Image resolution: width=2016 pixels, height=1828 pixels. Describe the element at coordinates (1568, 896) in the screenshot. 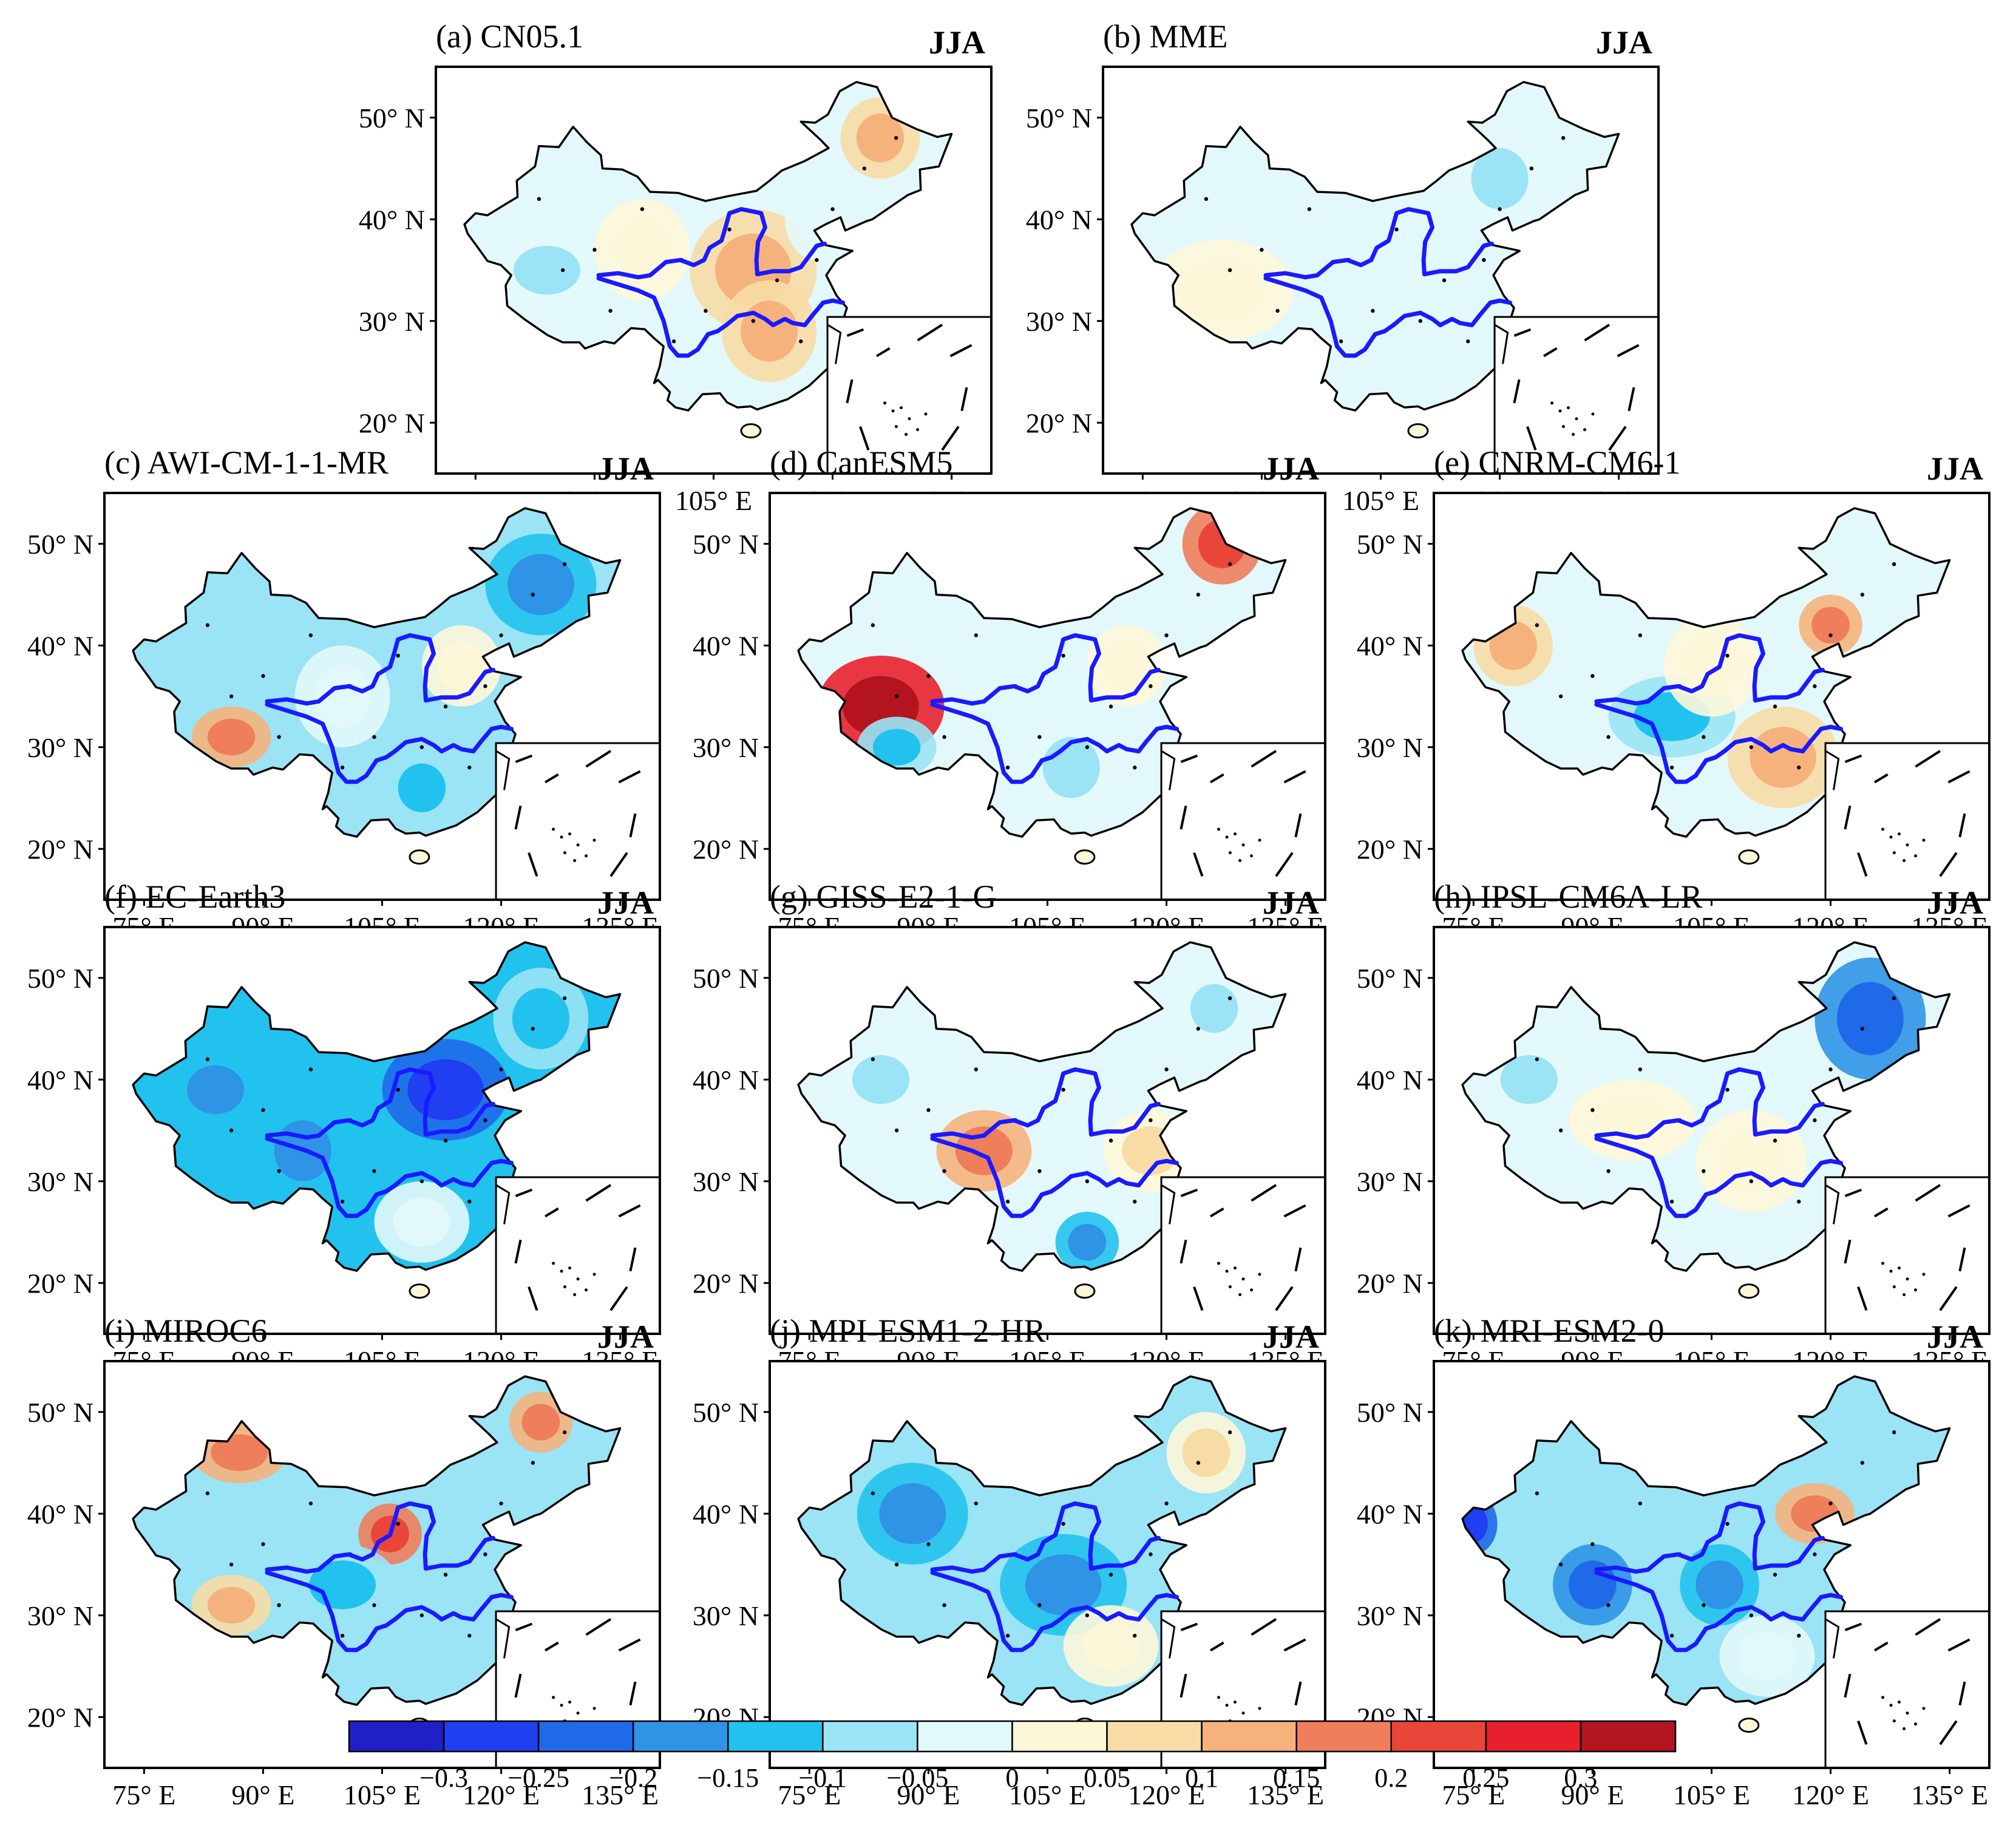

I see `panel-title: (h) IPSL-CM6A-LR` at that location.